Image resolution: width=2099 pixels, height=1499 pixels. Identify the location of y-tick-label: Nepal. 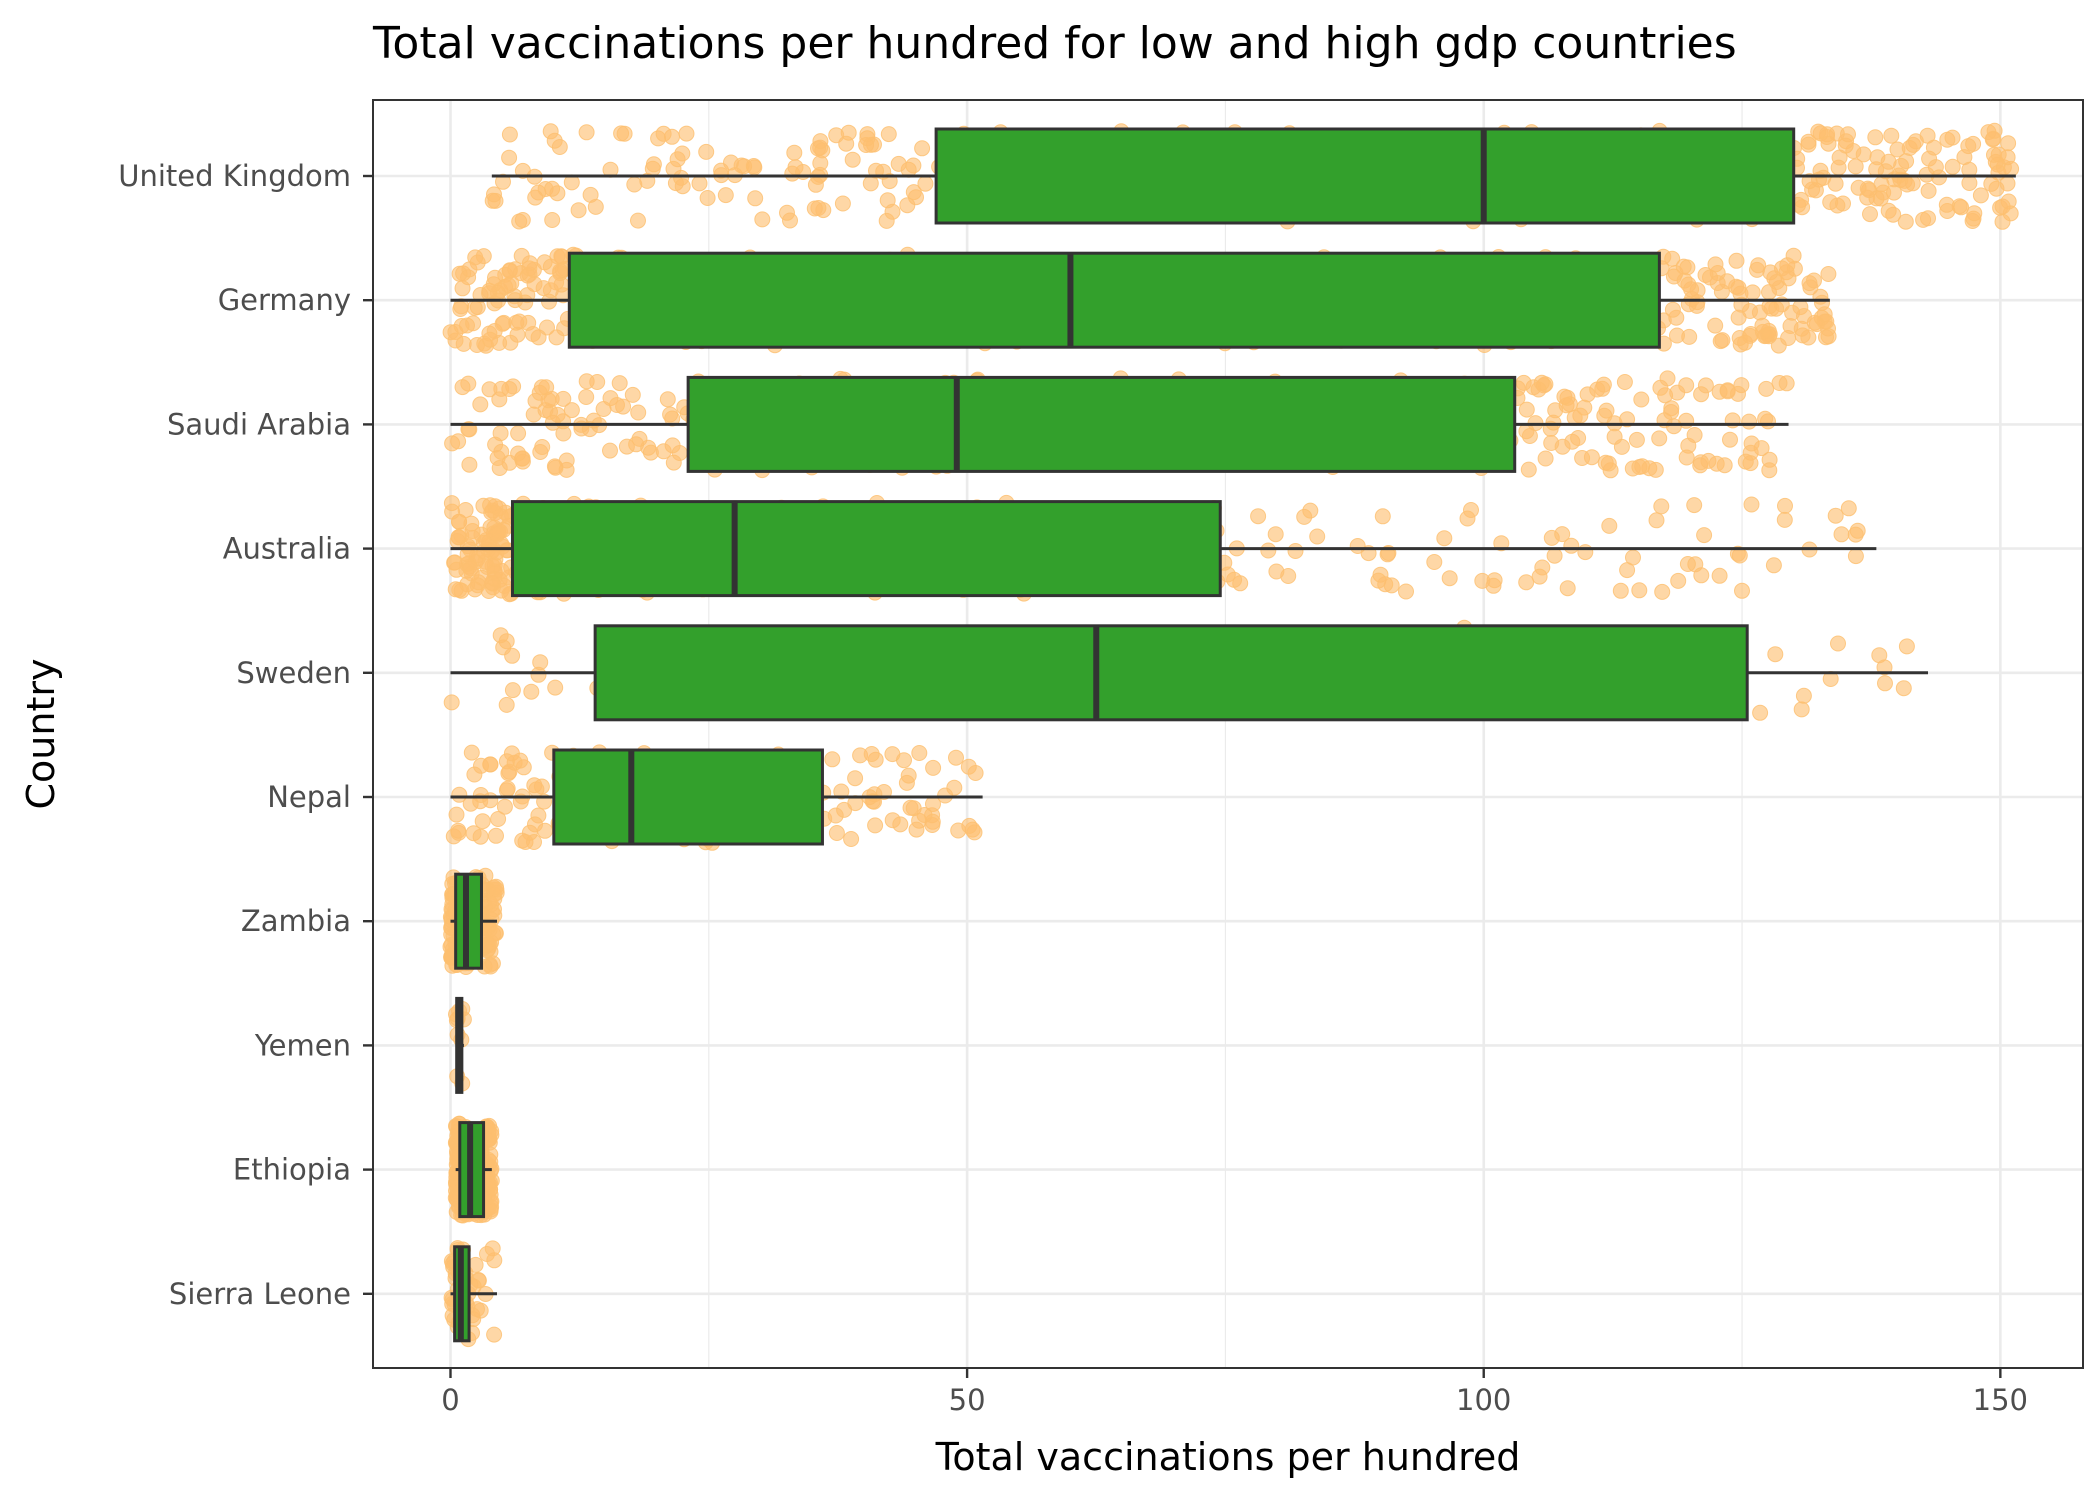
(309, 797).